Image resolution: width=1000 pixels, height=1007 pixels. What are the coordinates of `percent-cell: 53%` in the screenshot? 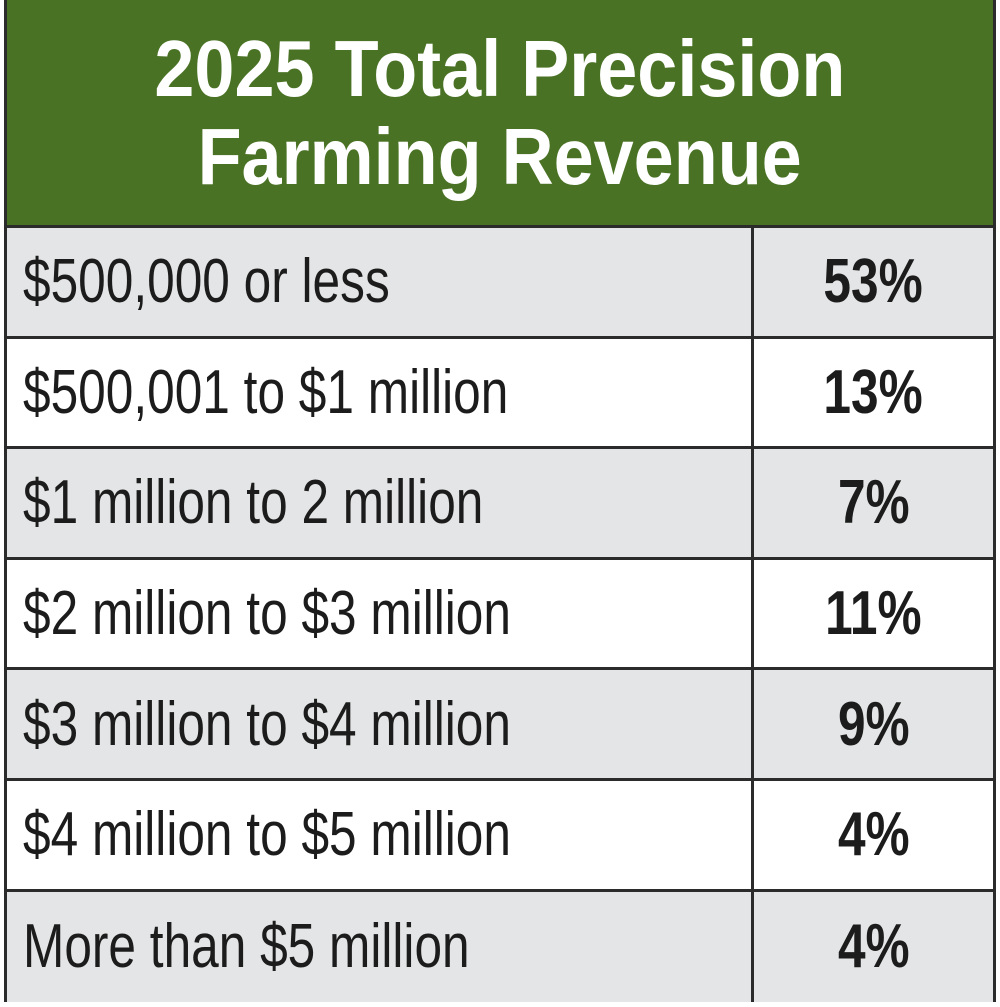 It's located at (873, 282).